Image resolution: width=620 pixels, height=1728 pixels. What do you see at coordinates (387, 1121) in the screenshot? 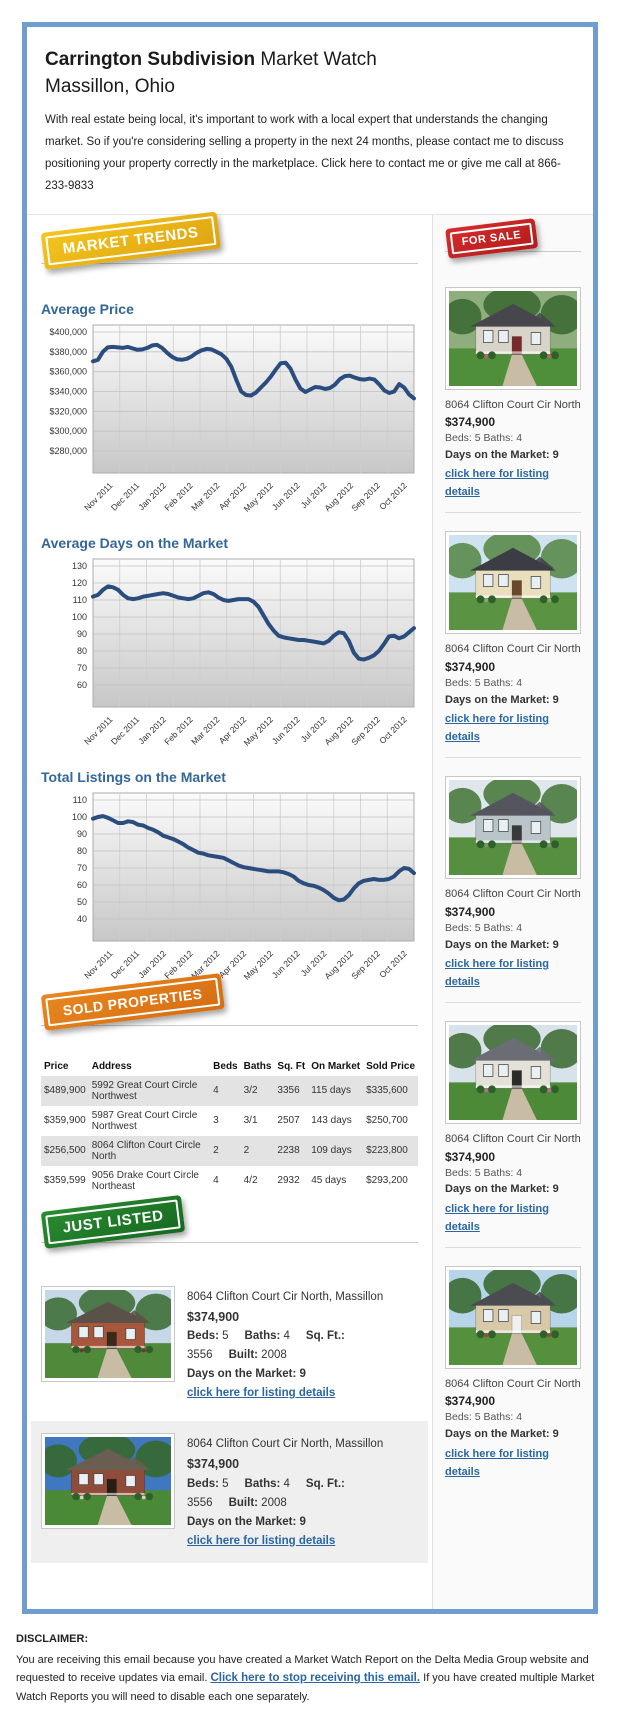
I see `sold-cell: $250,700` at bounding box center [387, 1121].